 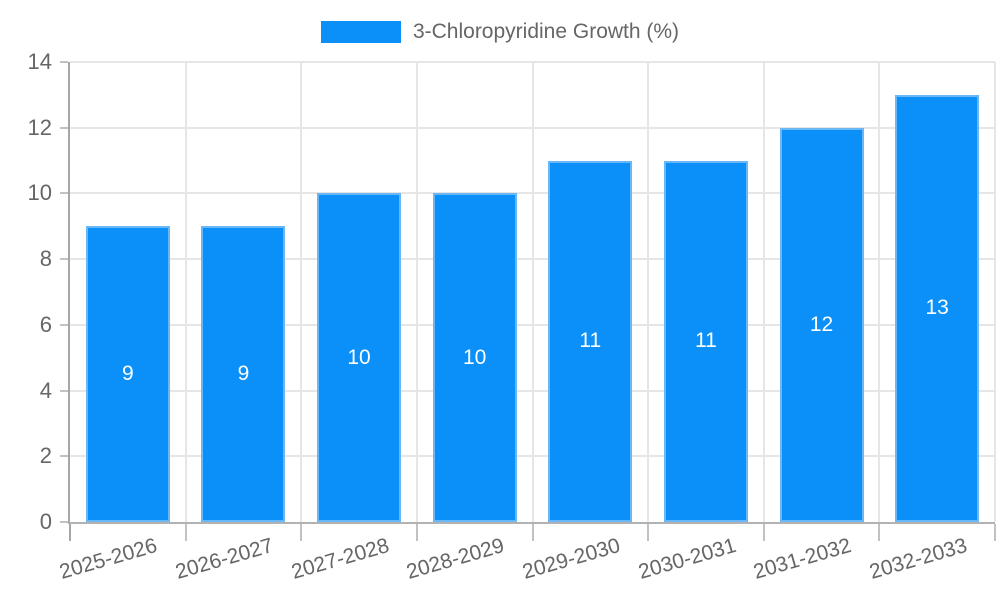 I want to click on y-tick-label: 14, so click(x=39, y=61).